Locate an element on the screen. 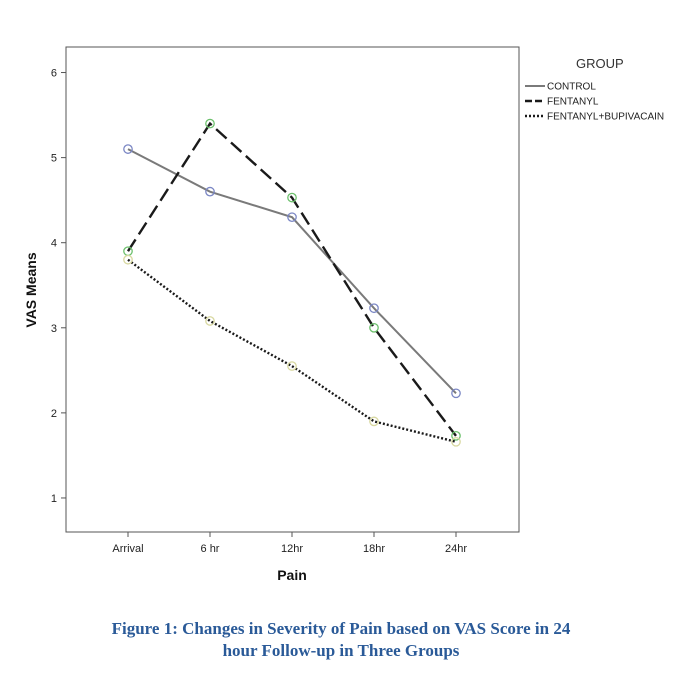 The image size is (682, 692). y-tick-label: 3 is located at coordinates (54, 329).